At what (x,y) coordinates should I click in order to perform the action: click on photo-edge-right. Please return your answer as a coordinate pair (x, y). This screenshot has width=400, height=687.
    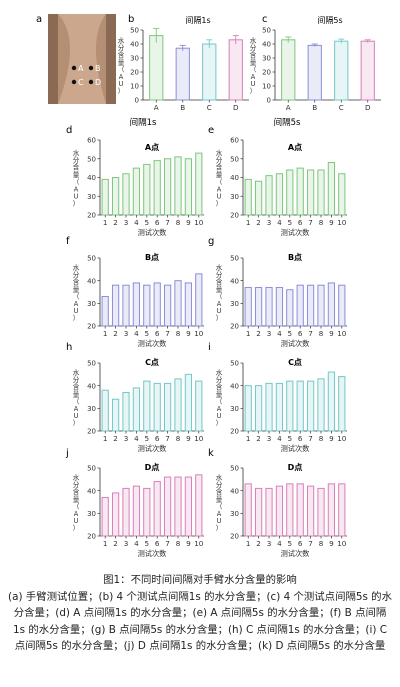
    Looking at the image, I should click on (111, 59).